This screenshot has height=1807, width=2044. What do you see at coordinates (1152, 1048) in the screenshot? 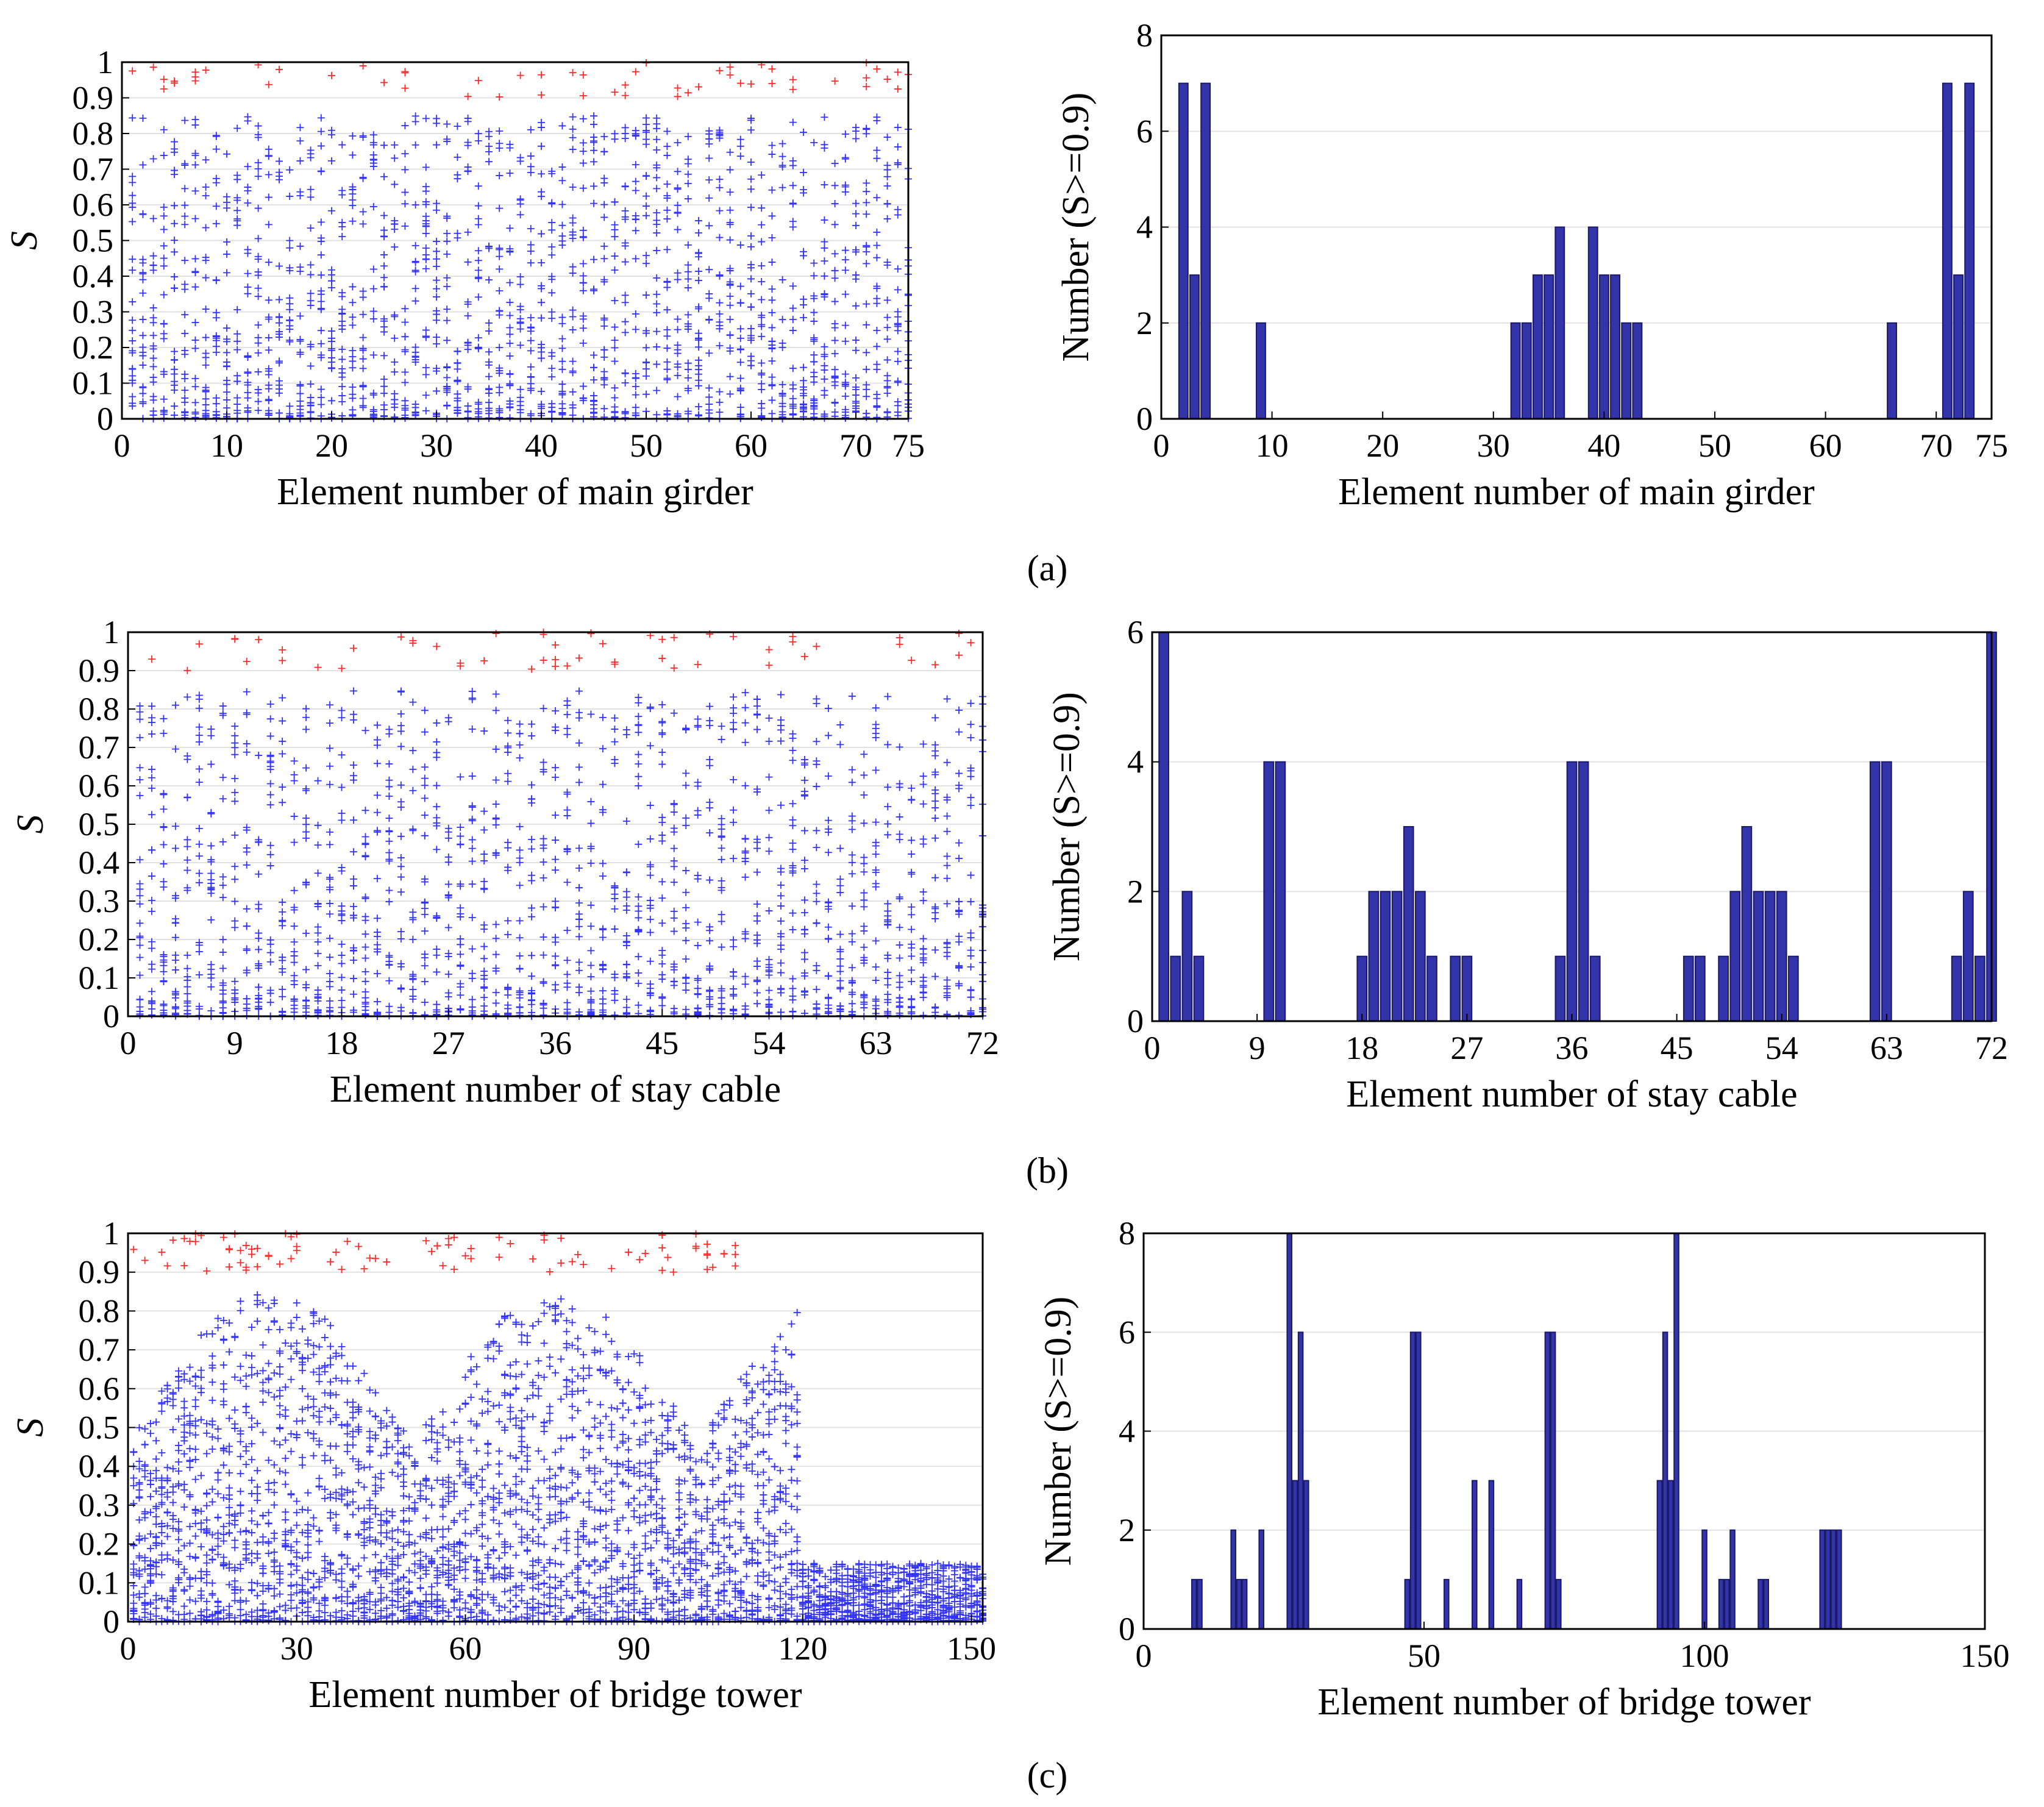
I see `x-tick-label: 0` at bounding box center [1152, 1048].